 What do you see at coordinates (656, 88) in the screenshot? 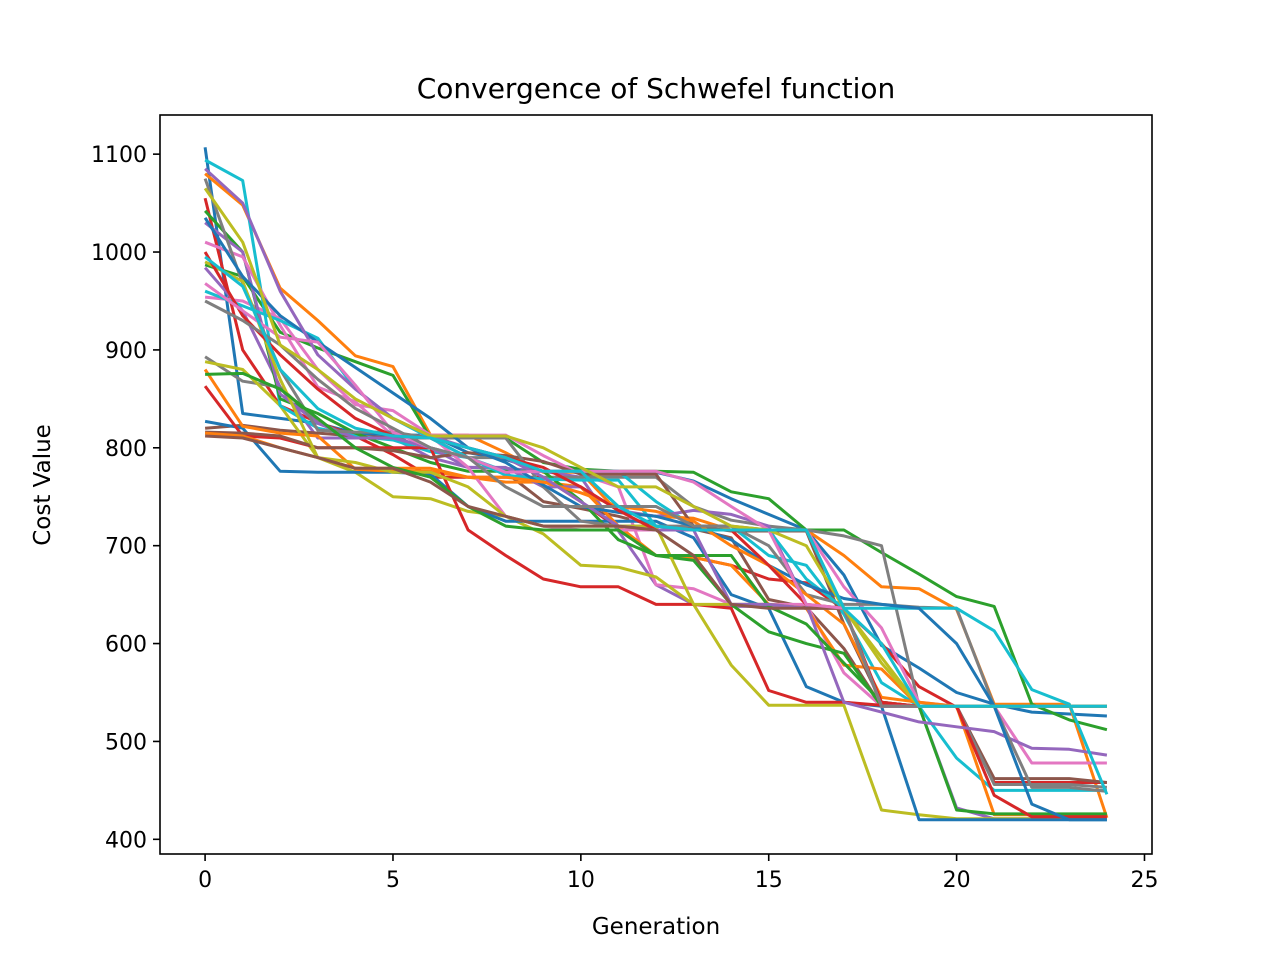
I see `chart-title: Convergence of Schwefel function` at bounding box center [656, 88].